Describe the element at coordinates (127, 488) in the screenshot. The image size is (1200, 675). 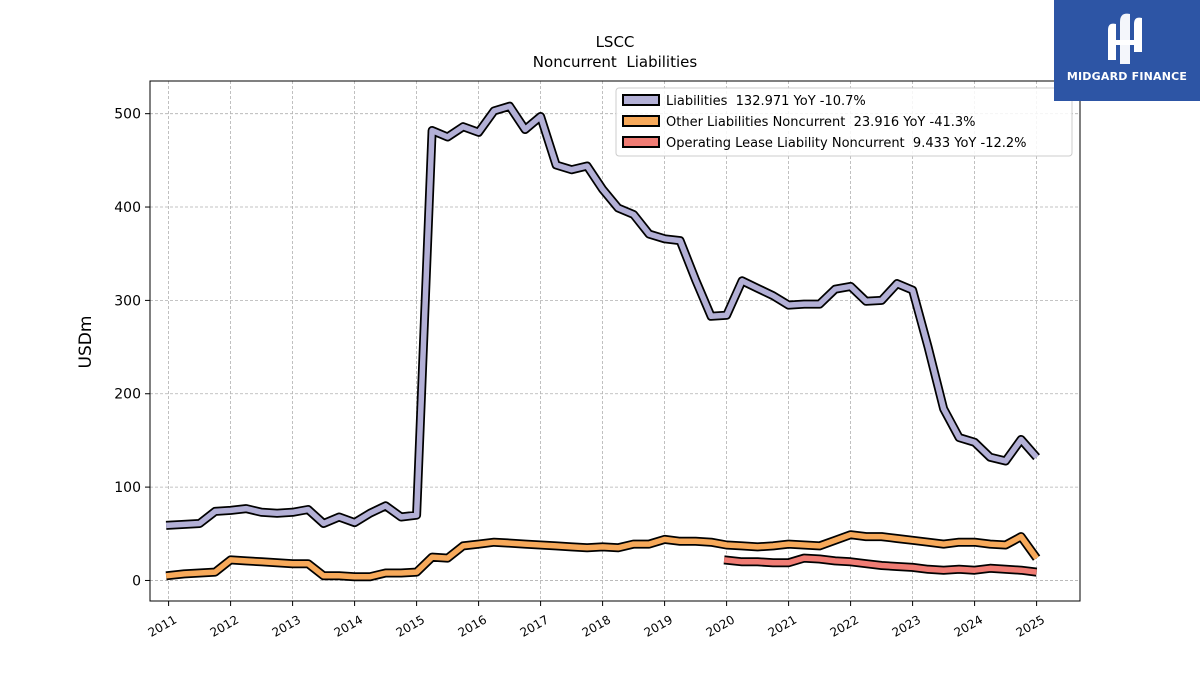
I see `y-tick-label: 100` at that location.